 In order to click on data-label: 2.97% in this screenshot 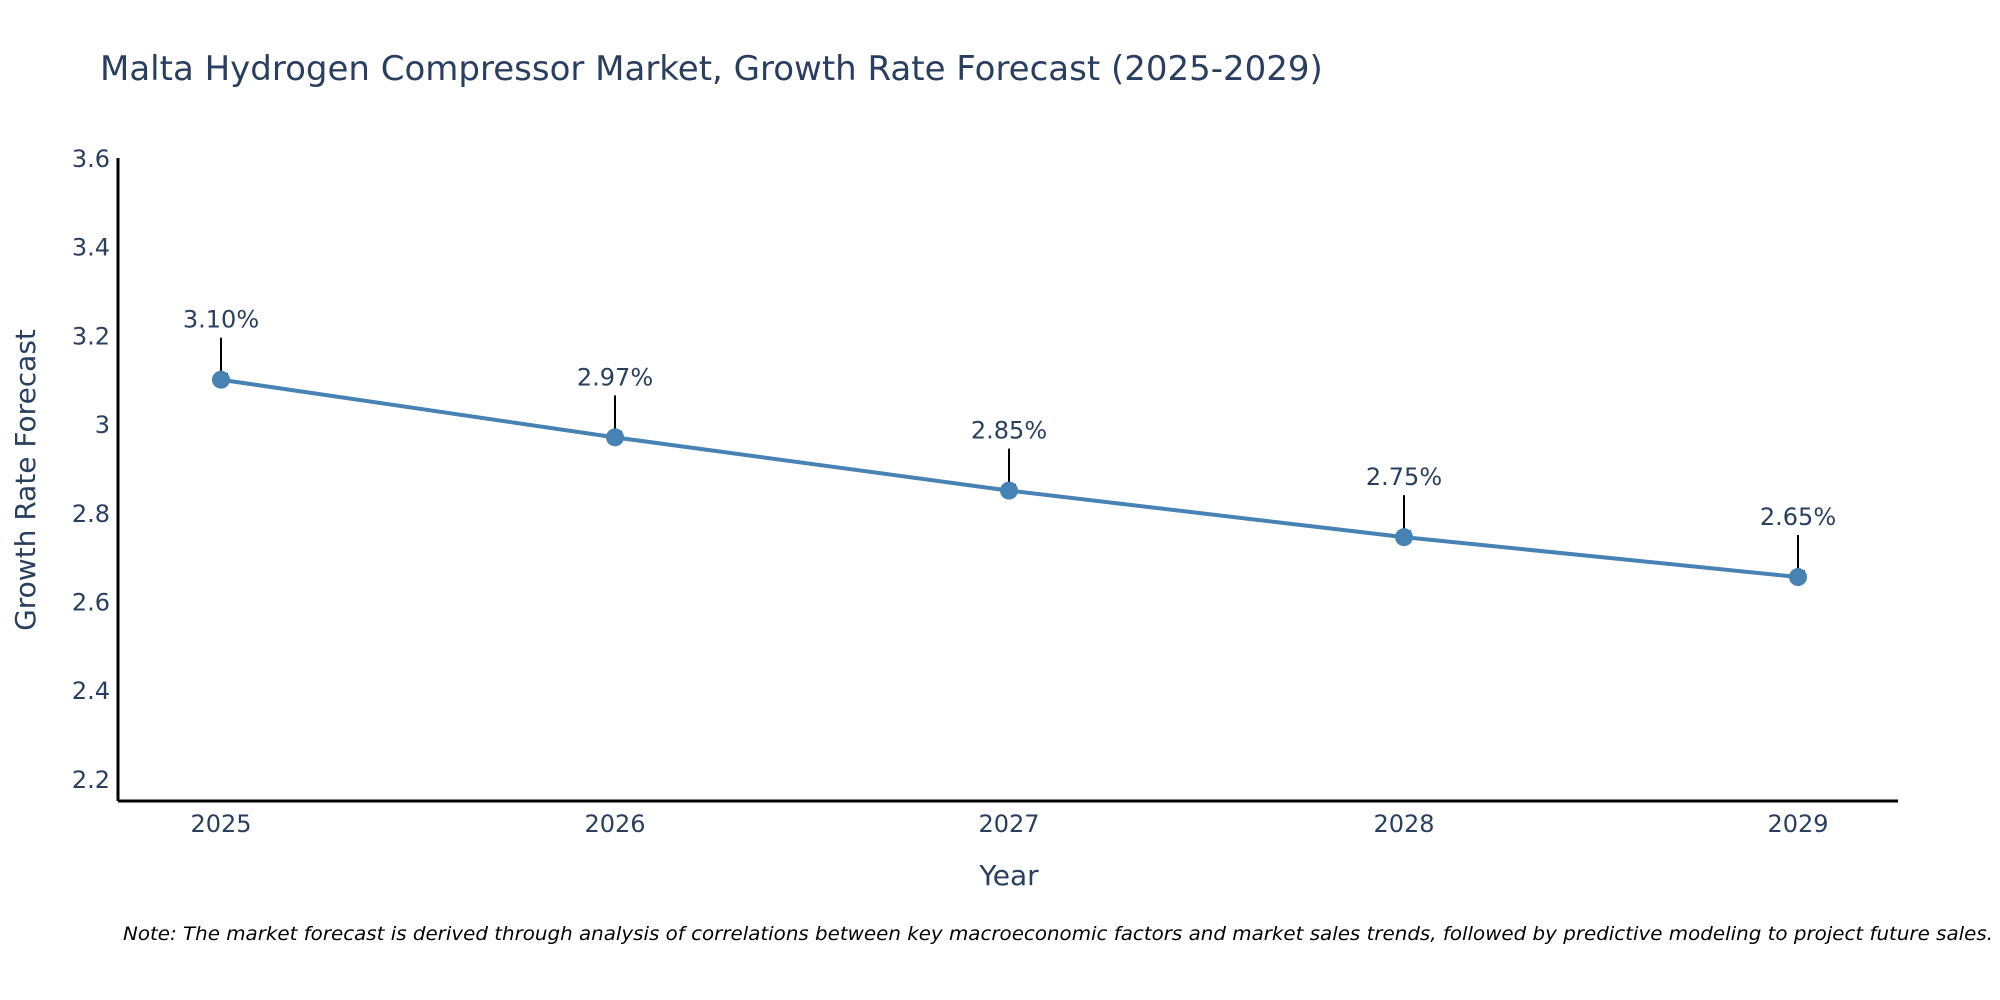, I will do `click(615, 377)`.